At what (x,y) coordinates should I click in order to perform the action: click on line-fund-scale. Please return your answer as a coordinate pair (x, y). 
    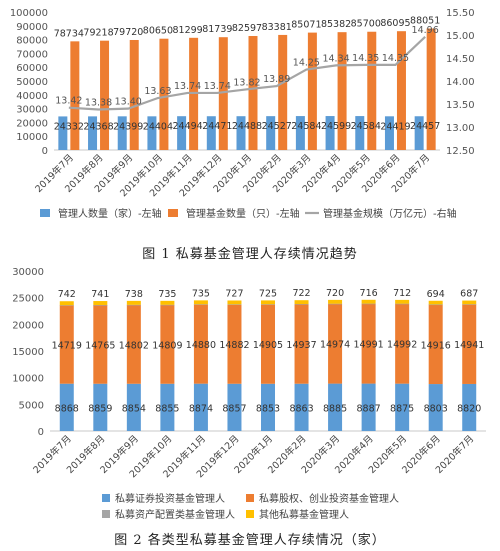
    Looking at the image, I should click on (247, 73).